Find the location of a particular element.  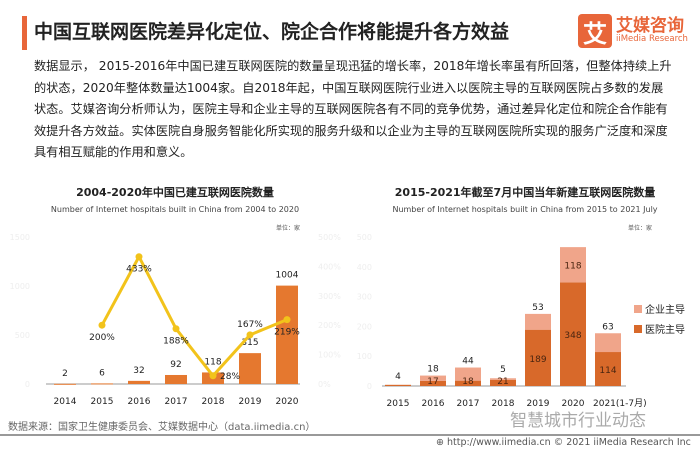

chart1-bar-label: 315 is located at coordinates (249, 343).